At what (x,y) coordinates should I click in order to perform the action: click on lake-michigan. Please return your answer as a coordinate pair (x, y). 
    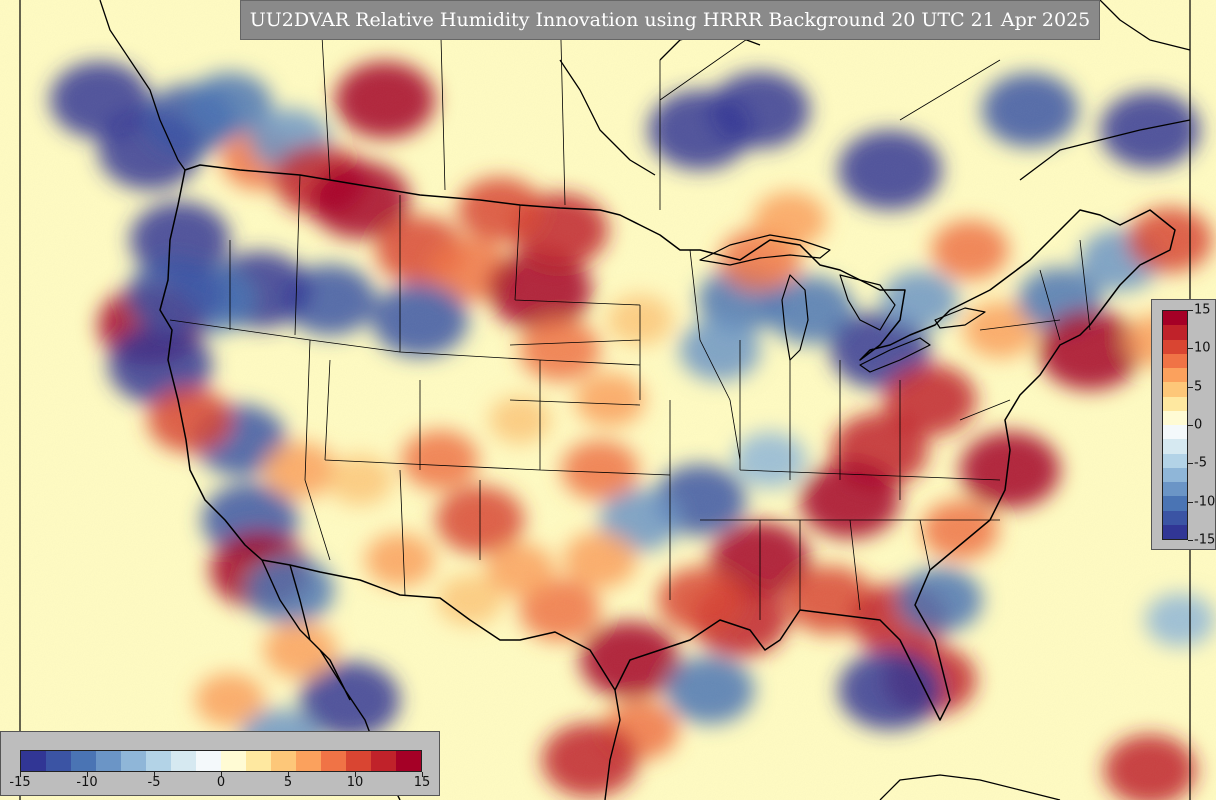
    Looking at the image, I should click on (795, 317).